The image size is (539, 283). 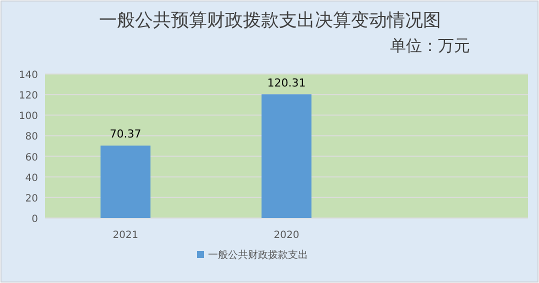 I want to click on y-tick-label: 80, so click(x=31, y=137).